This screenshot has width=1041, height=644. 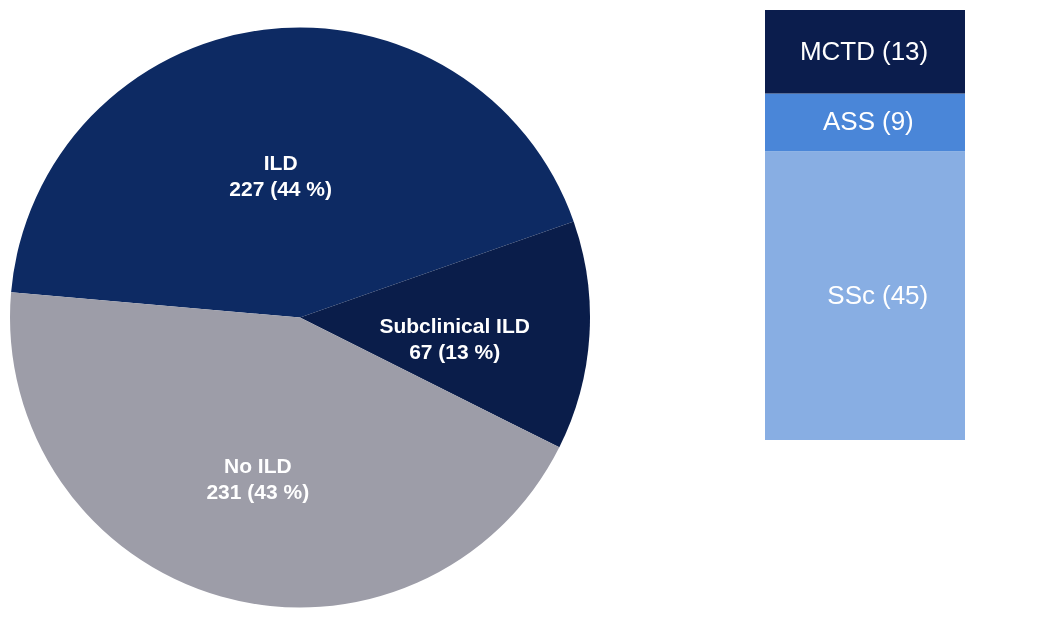 What do you see at coordinates (281, 188) in the screenshot?
I see `data-label: 227 (44 %)` at bounding box center [281, 188].